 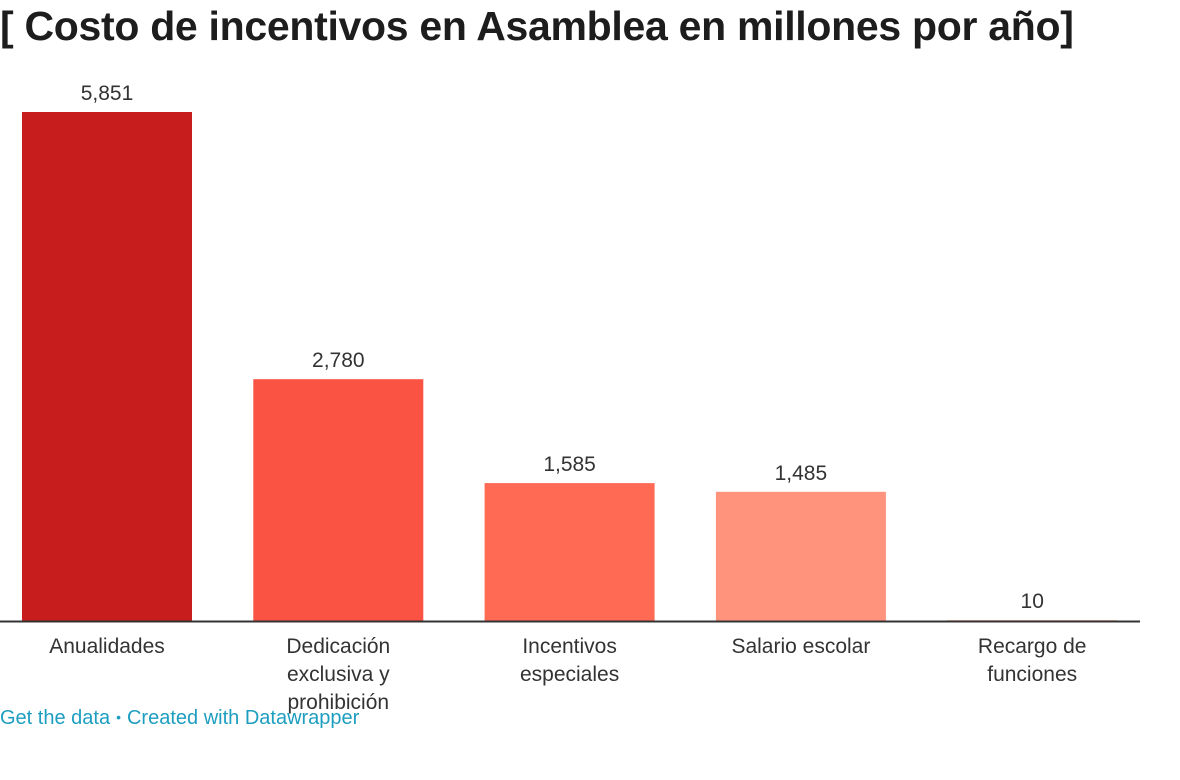 I want to click on category-label-recargo-de-funciones: Recargo de funciones, so click(x=1032, y=660).